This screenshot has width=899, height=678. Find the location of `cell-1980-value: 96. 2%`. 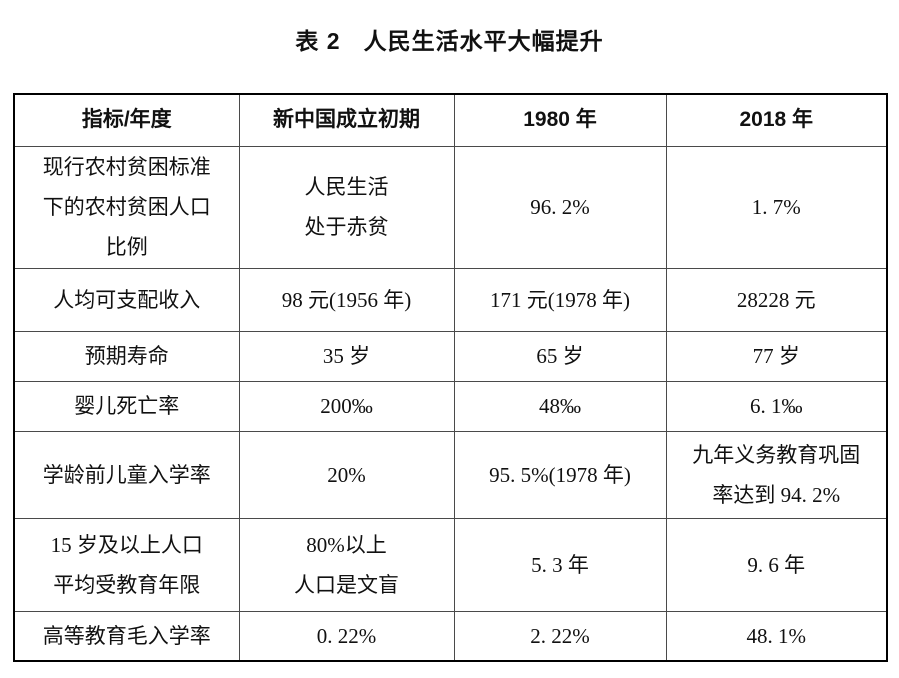

cell-1980-value: 96. 2% is located at coordinates (560, 207).